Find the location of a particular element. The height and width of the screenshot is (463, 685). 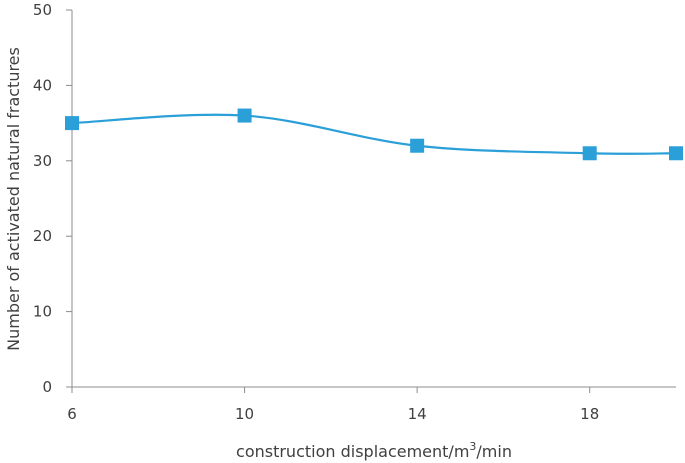

data-series is located at coordinates (374, 134).